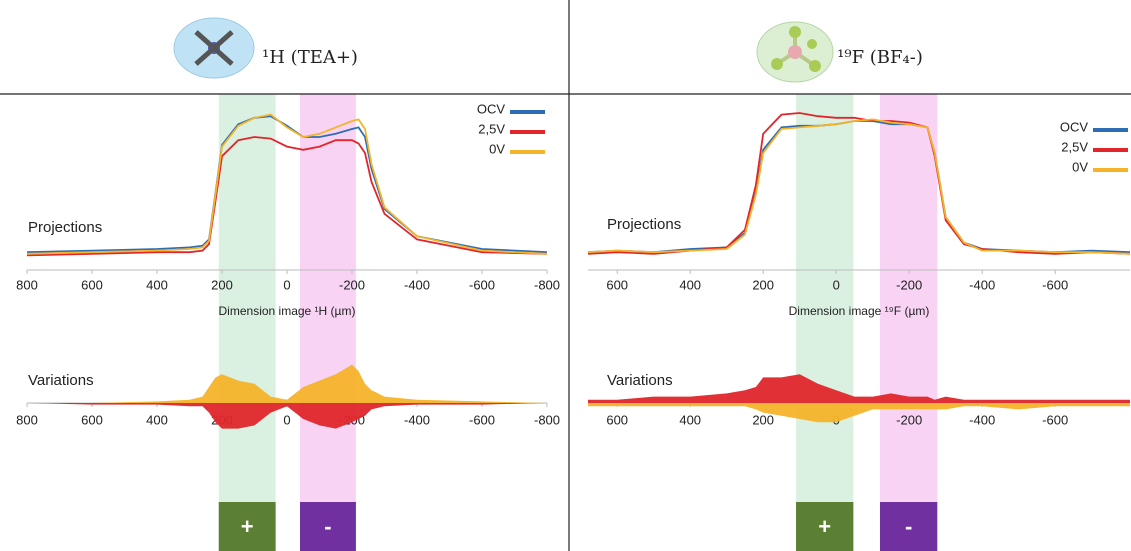  I want to click on bf4-icon, so click(795, 52).